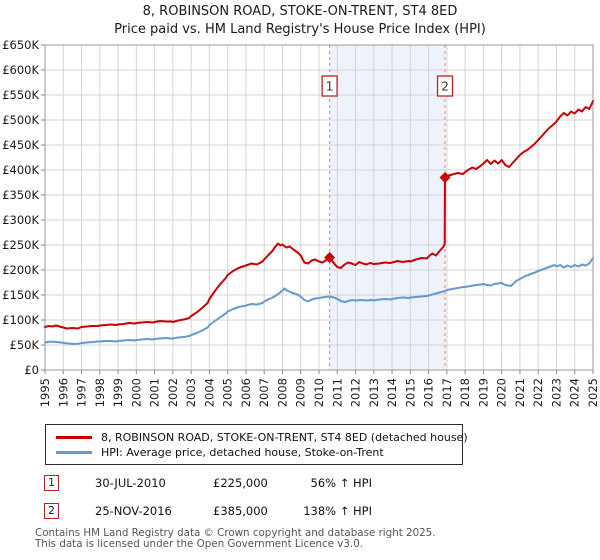 Image resolution: width=600 pixels, height=560 pixels. Describe the element at coordinates (319, 301) in the screenshot. I see `hpi-line` at that location.